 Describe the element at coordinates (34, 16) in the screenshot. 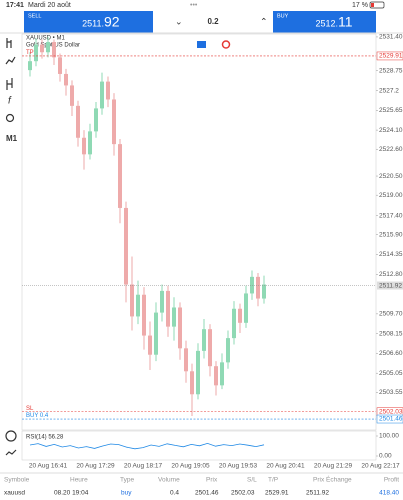

I see `sell-label: SELL` at that location.